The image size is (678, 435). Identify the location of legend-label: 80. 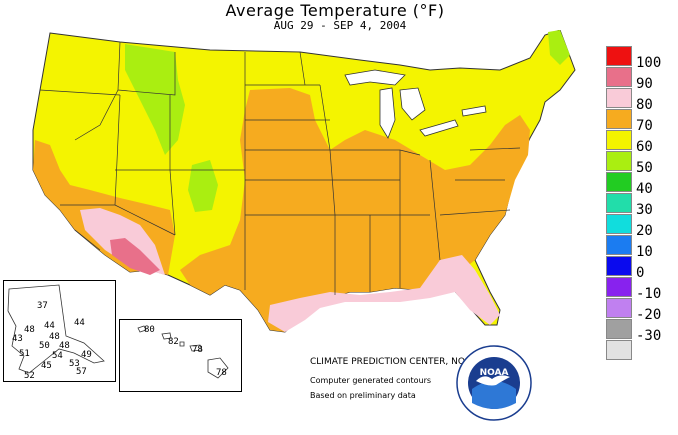
(644, 105).